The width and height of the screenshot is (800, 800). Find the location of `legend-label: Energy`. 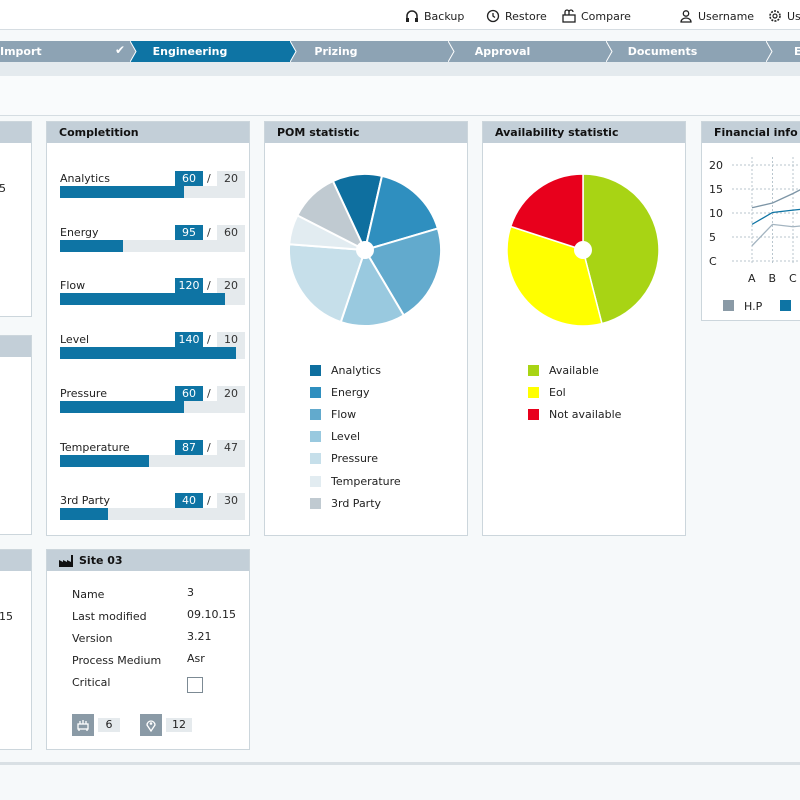

legend-label: Energy is located at coordinates (350, 392).